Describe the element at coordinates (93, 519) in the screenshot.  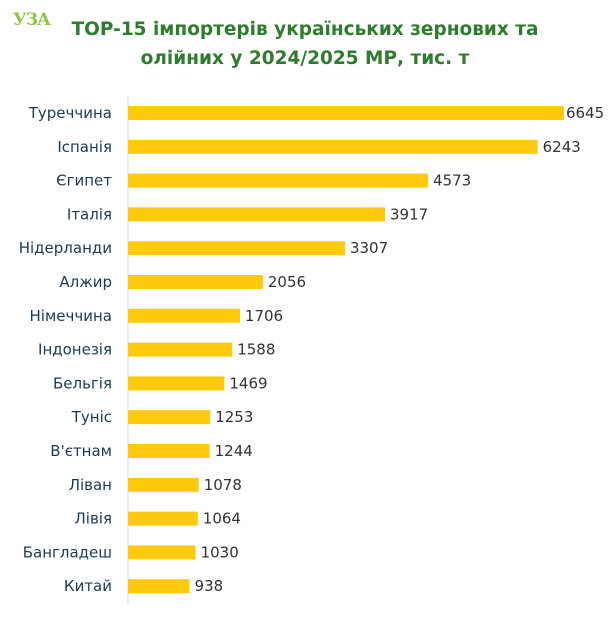
I see `category-label-12: Лівія` at that location.